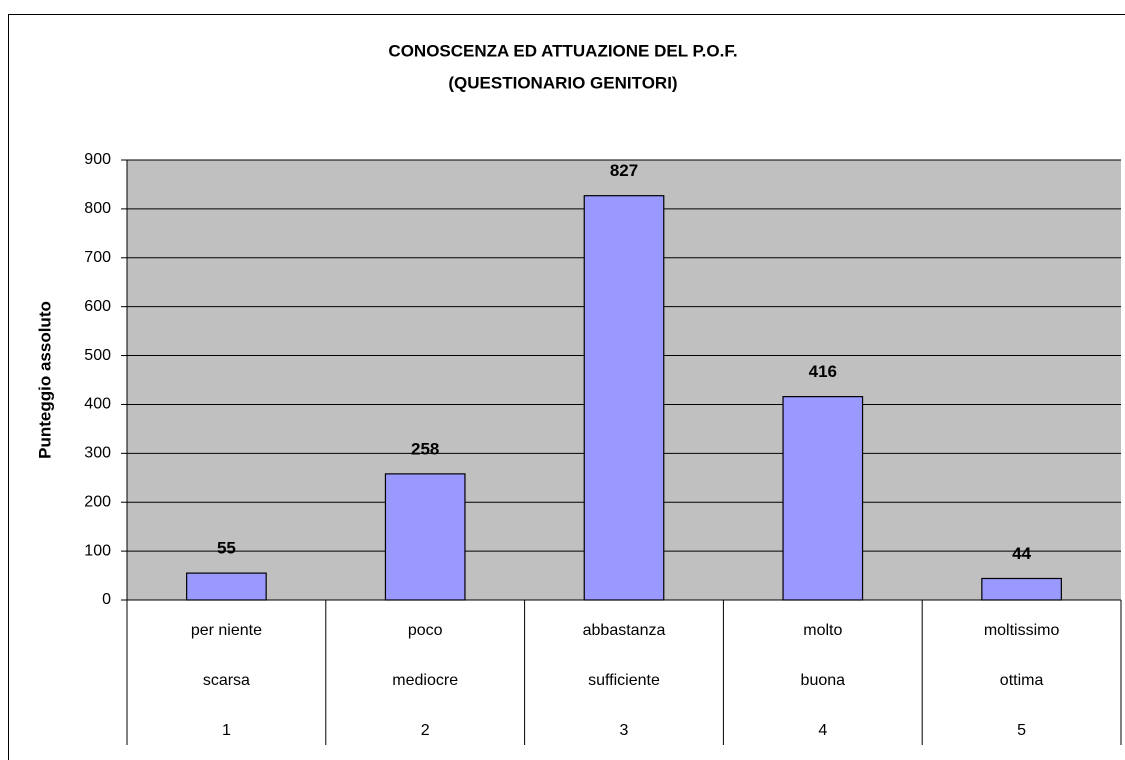 Image resolution: width=1125 pixels, height=760 pixels. I want to click on y-tick-label: 600, so click(97, 306).